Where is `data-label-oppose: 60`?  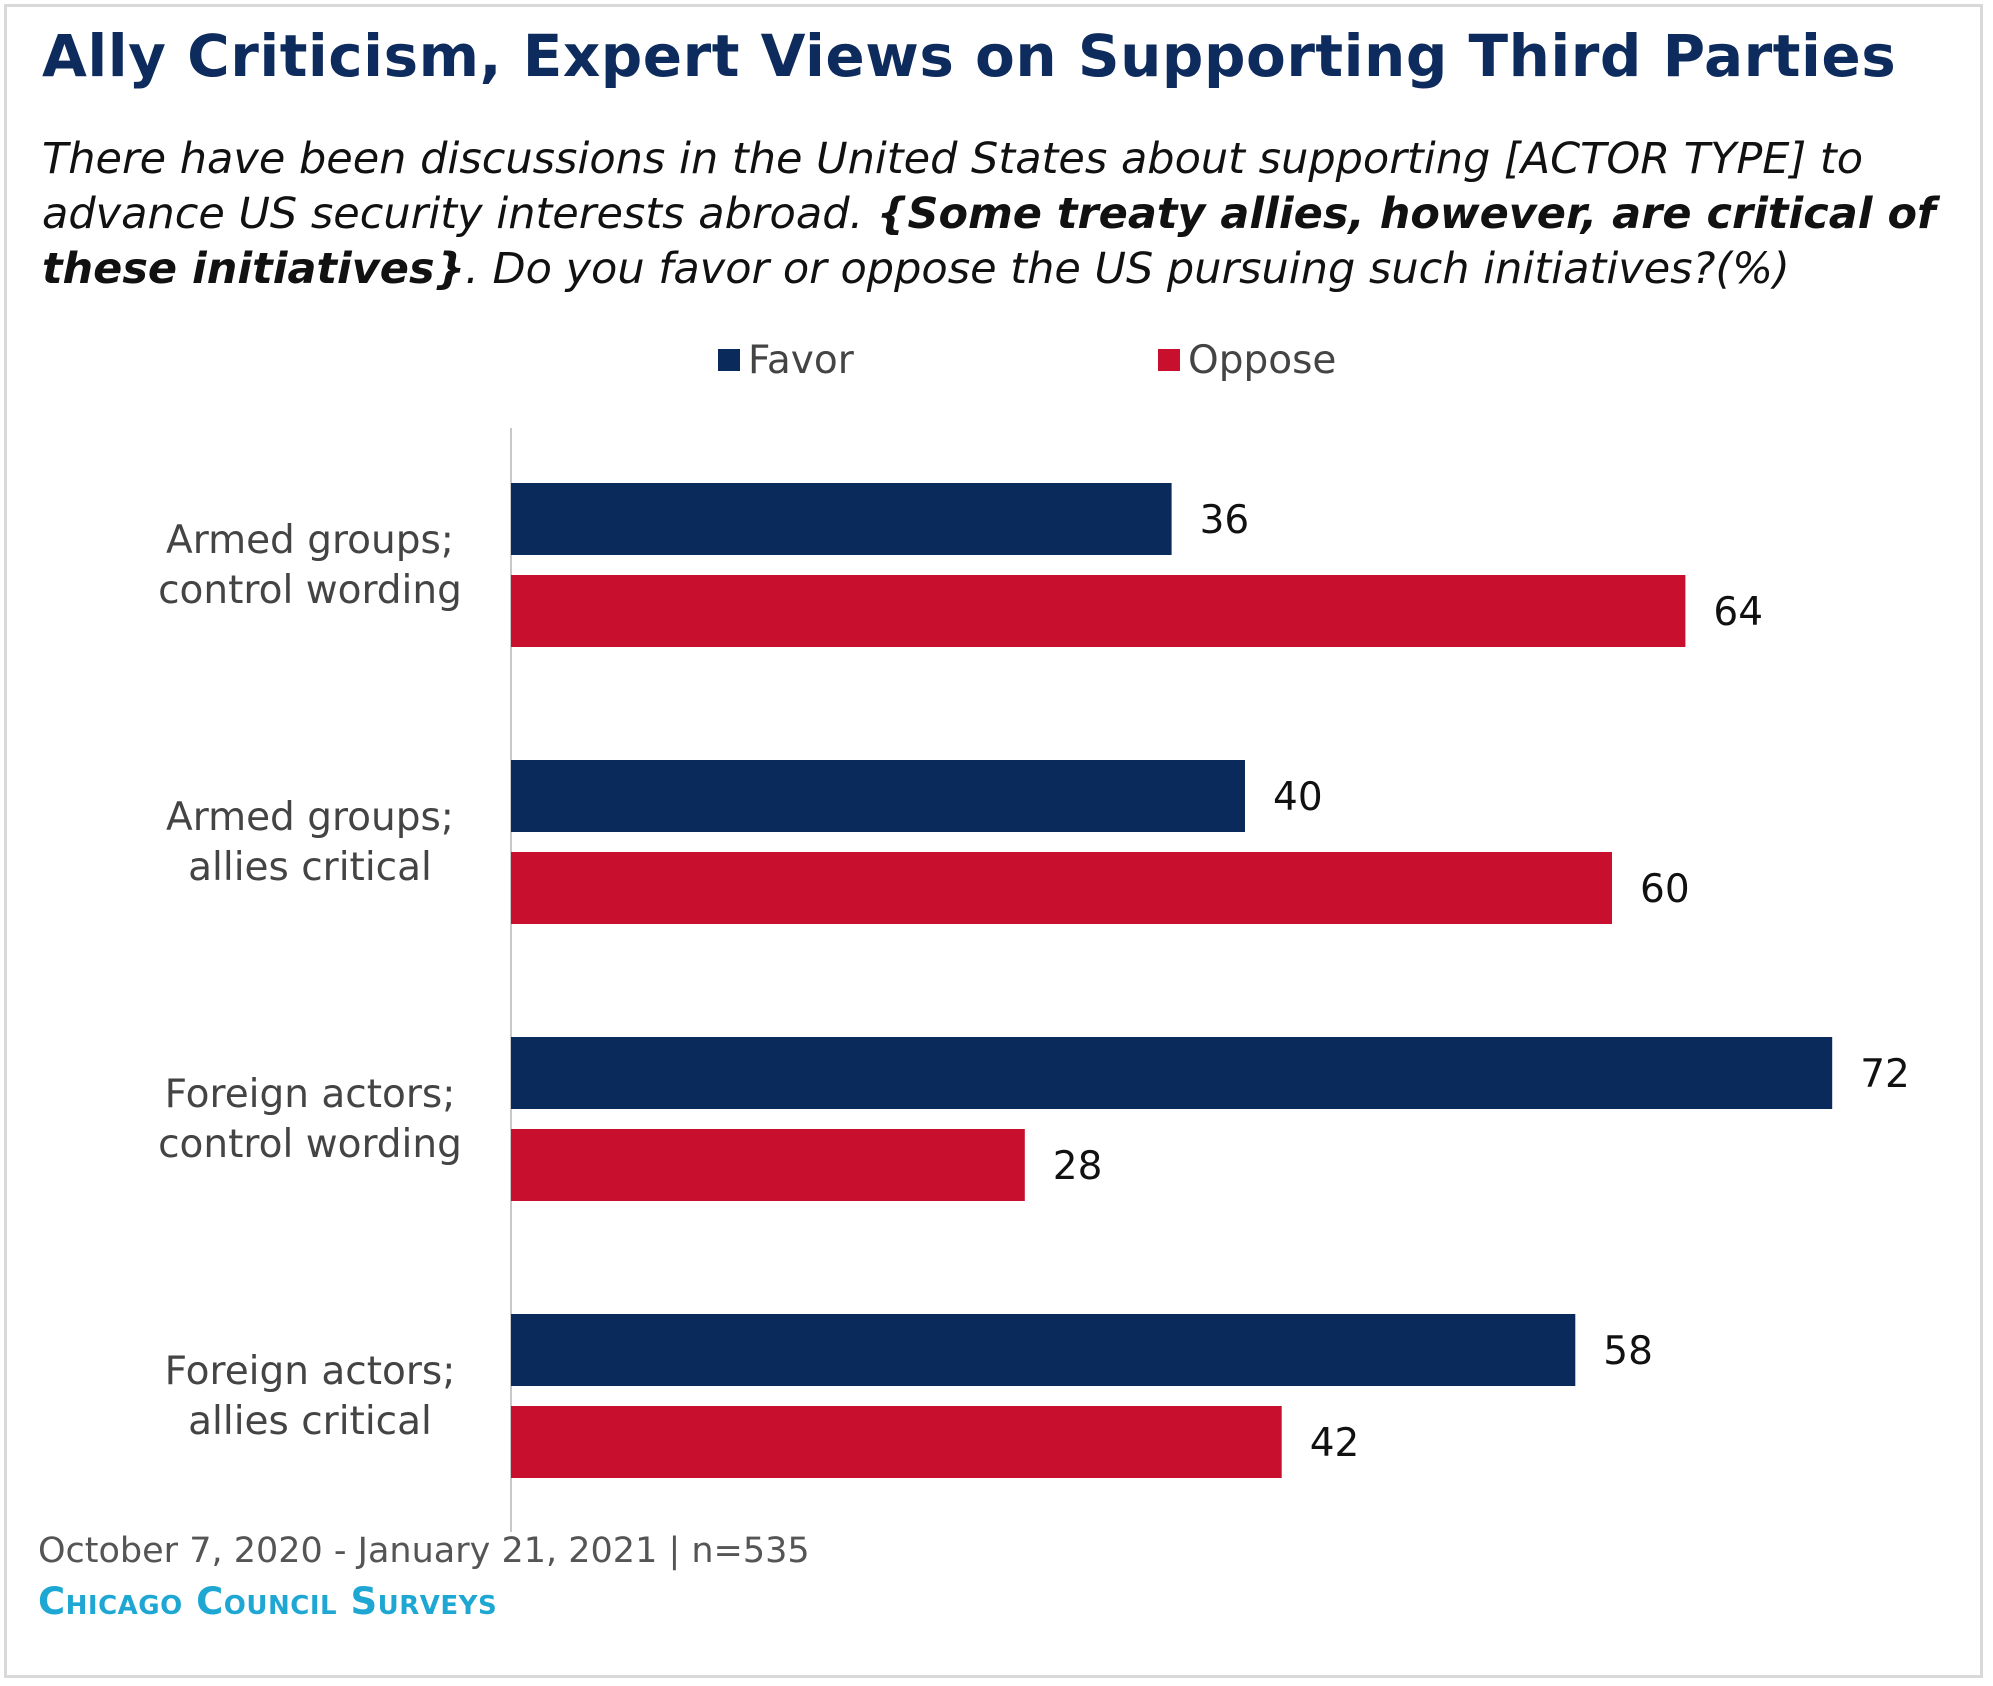
data-label-oppose: 60 is located at coordinates (1665, 889).